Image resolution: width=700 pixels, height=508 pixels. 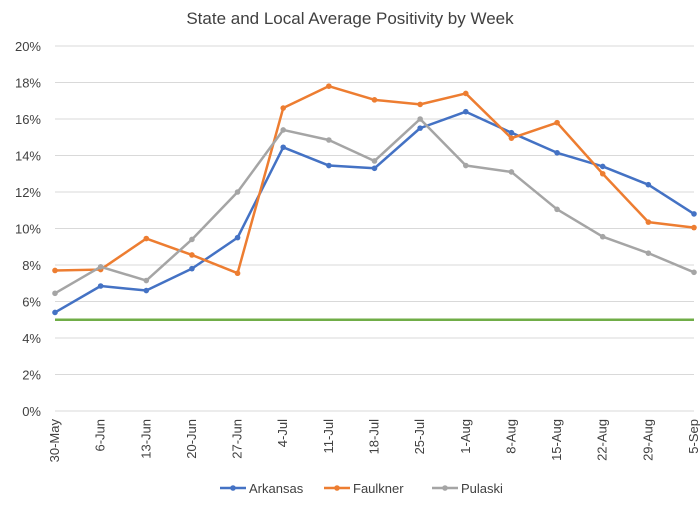 I want to click on y-tick-label: 2%, so click(x=31, y=375).